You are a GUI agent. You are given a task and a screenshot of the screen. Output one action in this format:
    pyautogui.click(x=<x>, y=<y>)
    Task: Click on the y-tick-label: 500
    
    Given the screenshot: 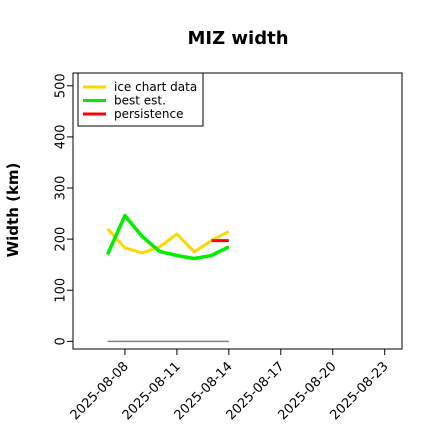 What is the action you would take?
    pyautogui.click(x=61, y=85)
    